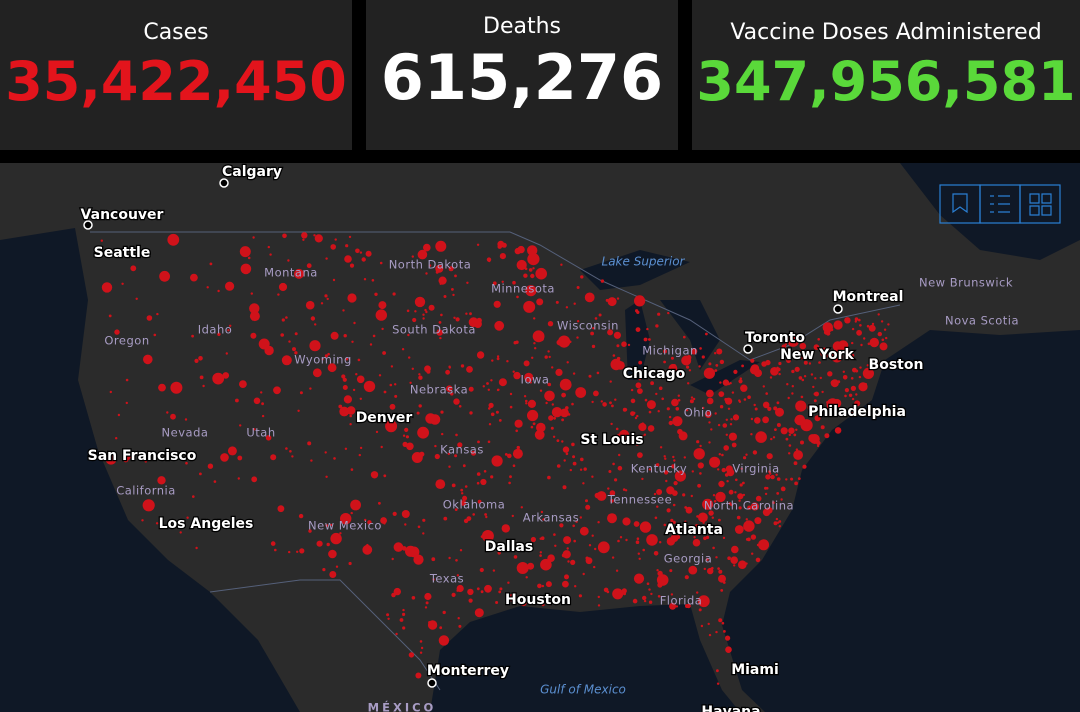  I want to click on toolbar, so click(1000, 204).